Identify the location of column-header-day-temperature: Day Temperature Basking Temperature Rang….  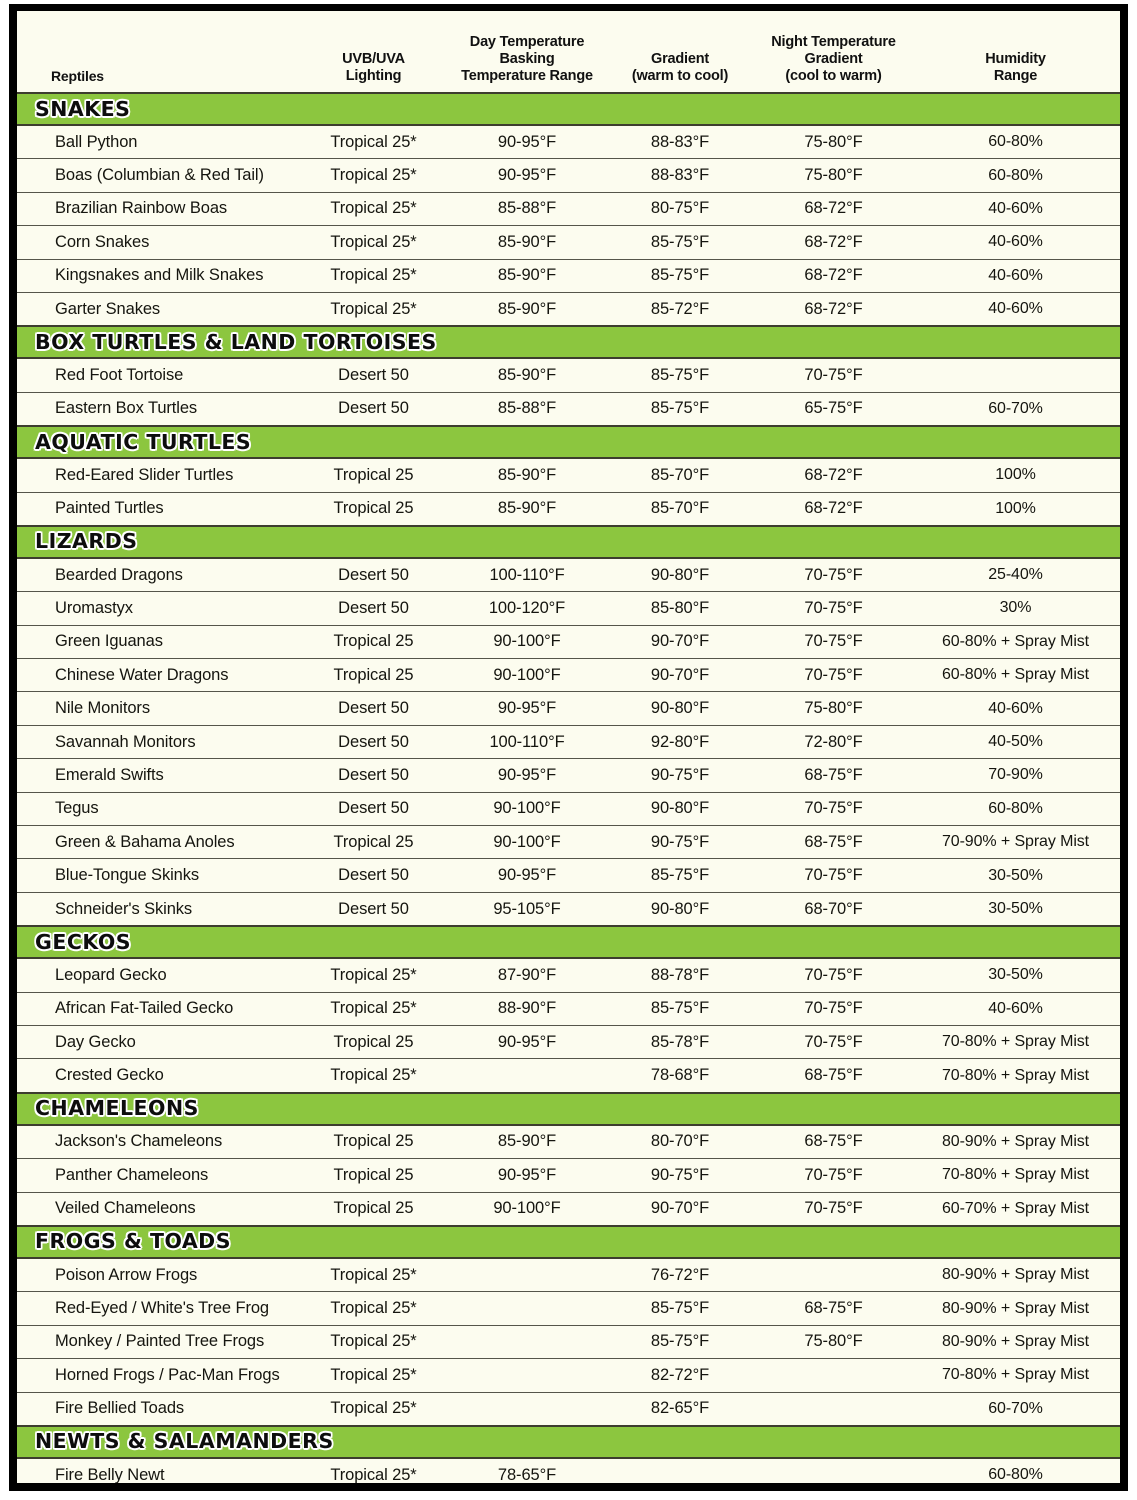
(527, 52).